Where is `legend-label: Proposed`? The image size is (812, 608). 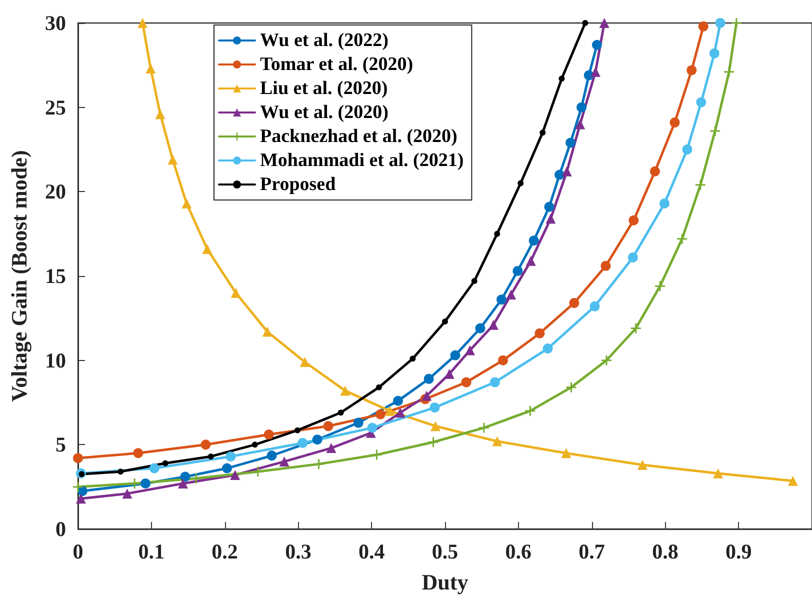 legend-label: Proposed is located at coordinates (298, 184).